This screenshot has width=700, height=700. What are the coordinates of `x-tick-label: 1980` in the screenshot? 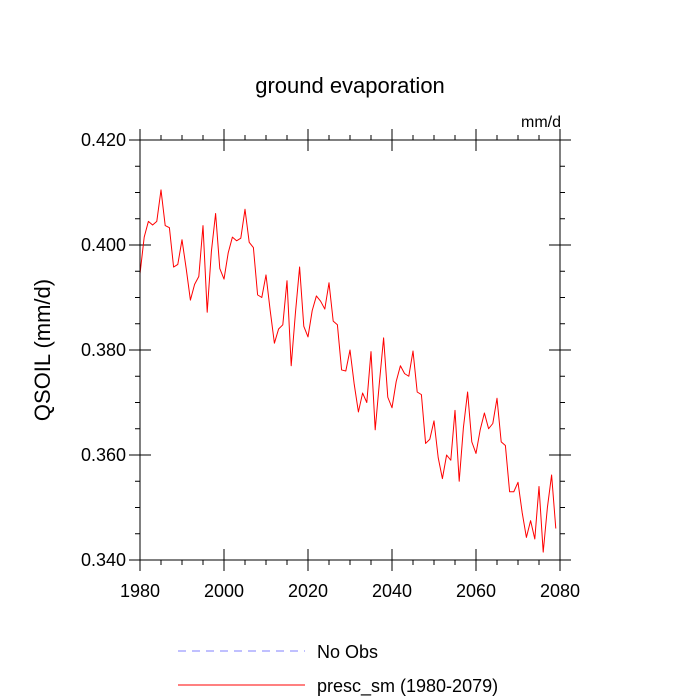 It's located at (140, 591).